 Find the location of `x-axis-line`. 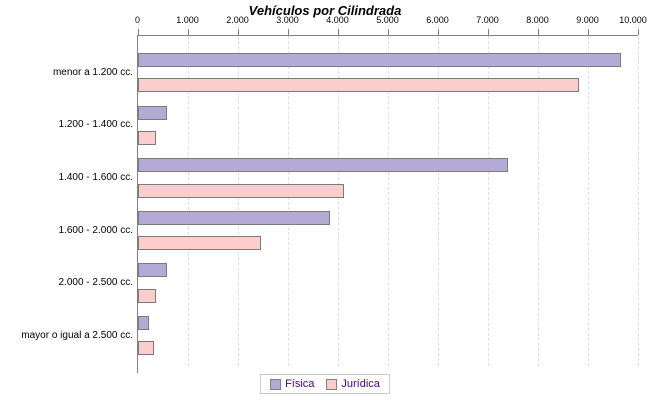

x-axis-line is located at coordinates (387, 35).